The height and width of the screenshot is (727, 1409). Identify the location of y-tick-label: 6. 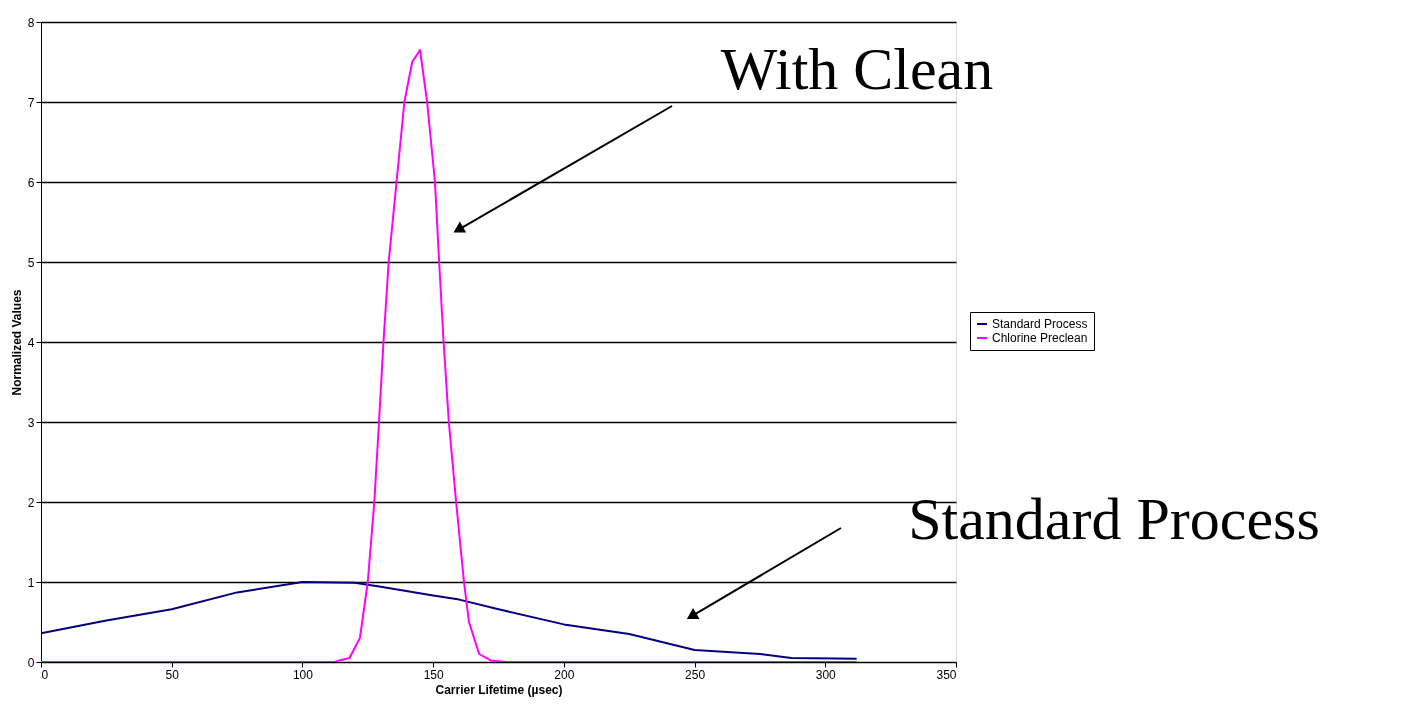
(31, 182).